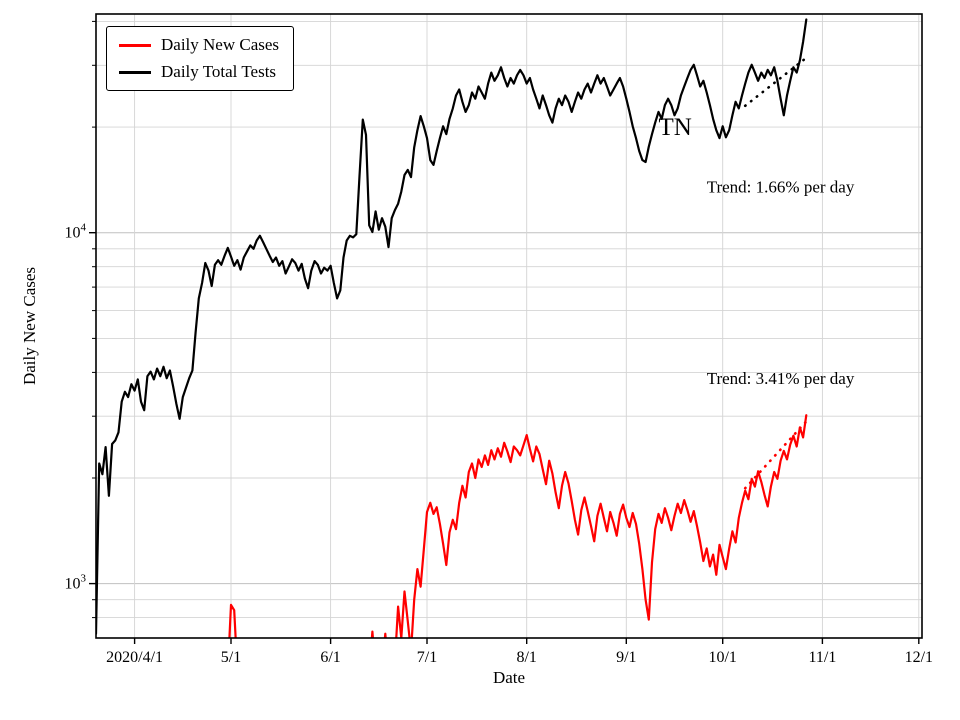 This screenshot has width=960, height=720. What do you see at coordinates (220, 44) in the screenshot?
I see `legend-label: Daily New Cases` at bounding box center [220, 44].